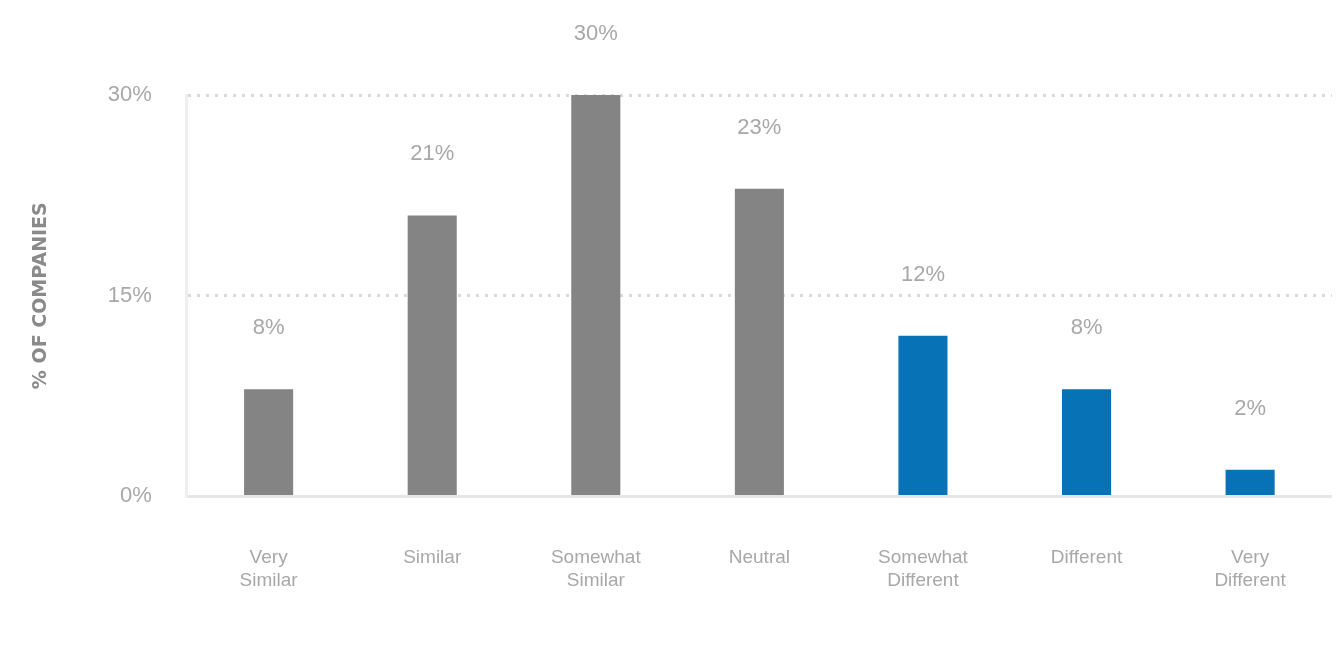 The height and width of the screenshot is (648, 1336). What do you see at coordinates (595, 33) in the screenshot?
I see `data-label: 30%` at bounding box center [595, 33].